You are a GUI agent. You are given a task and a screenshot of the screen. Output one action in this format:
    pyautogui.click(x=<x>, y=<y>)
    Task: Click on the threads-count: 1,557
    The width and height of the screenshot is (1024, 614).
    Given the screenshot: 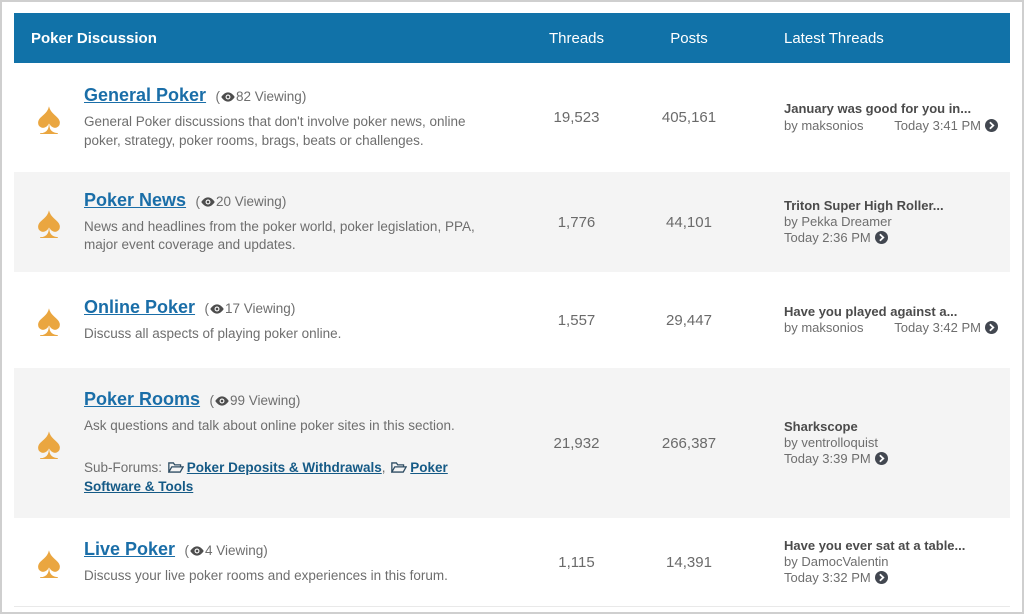 What is the action you would take?
    pyautogui.click(x=576, y=320)
    